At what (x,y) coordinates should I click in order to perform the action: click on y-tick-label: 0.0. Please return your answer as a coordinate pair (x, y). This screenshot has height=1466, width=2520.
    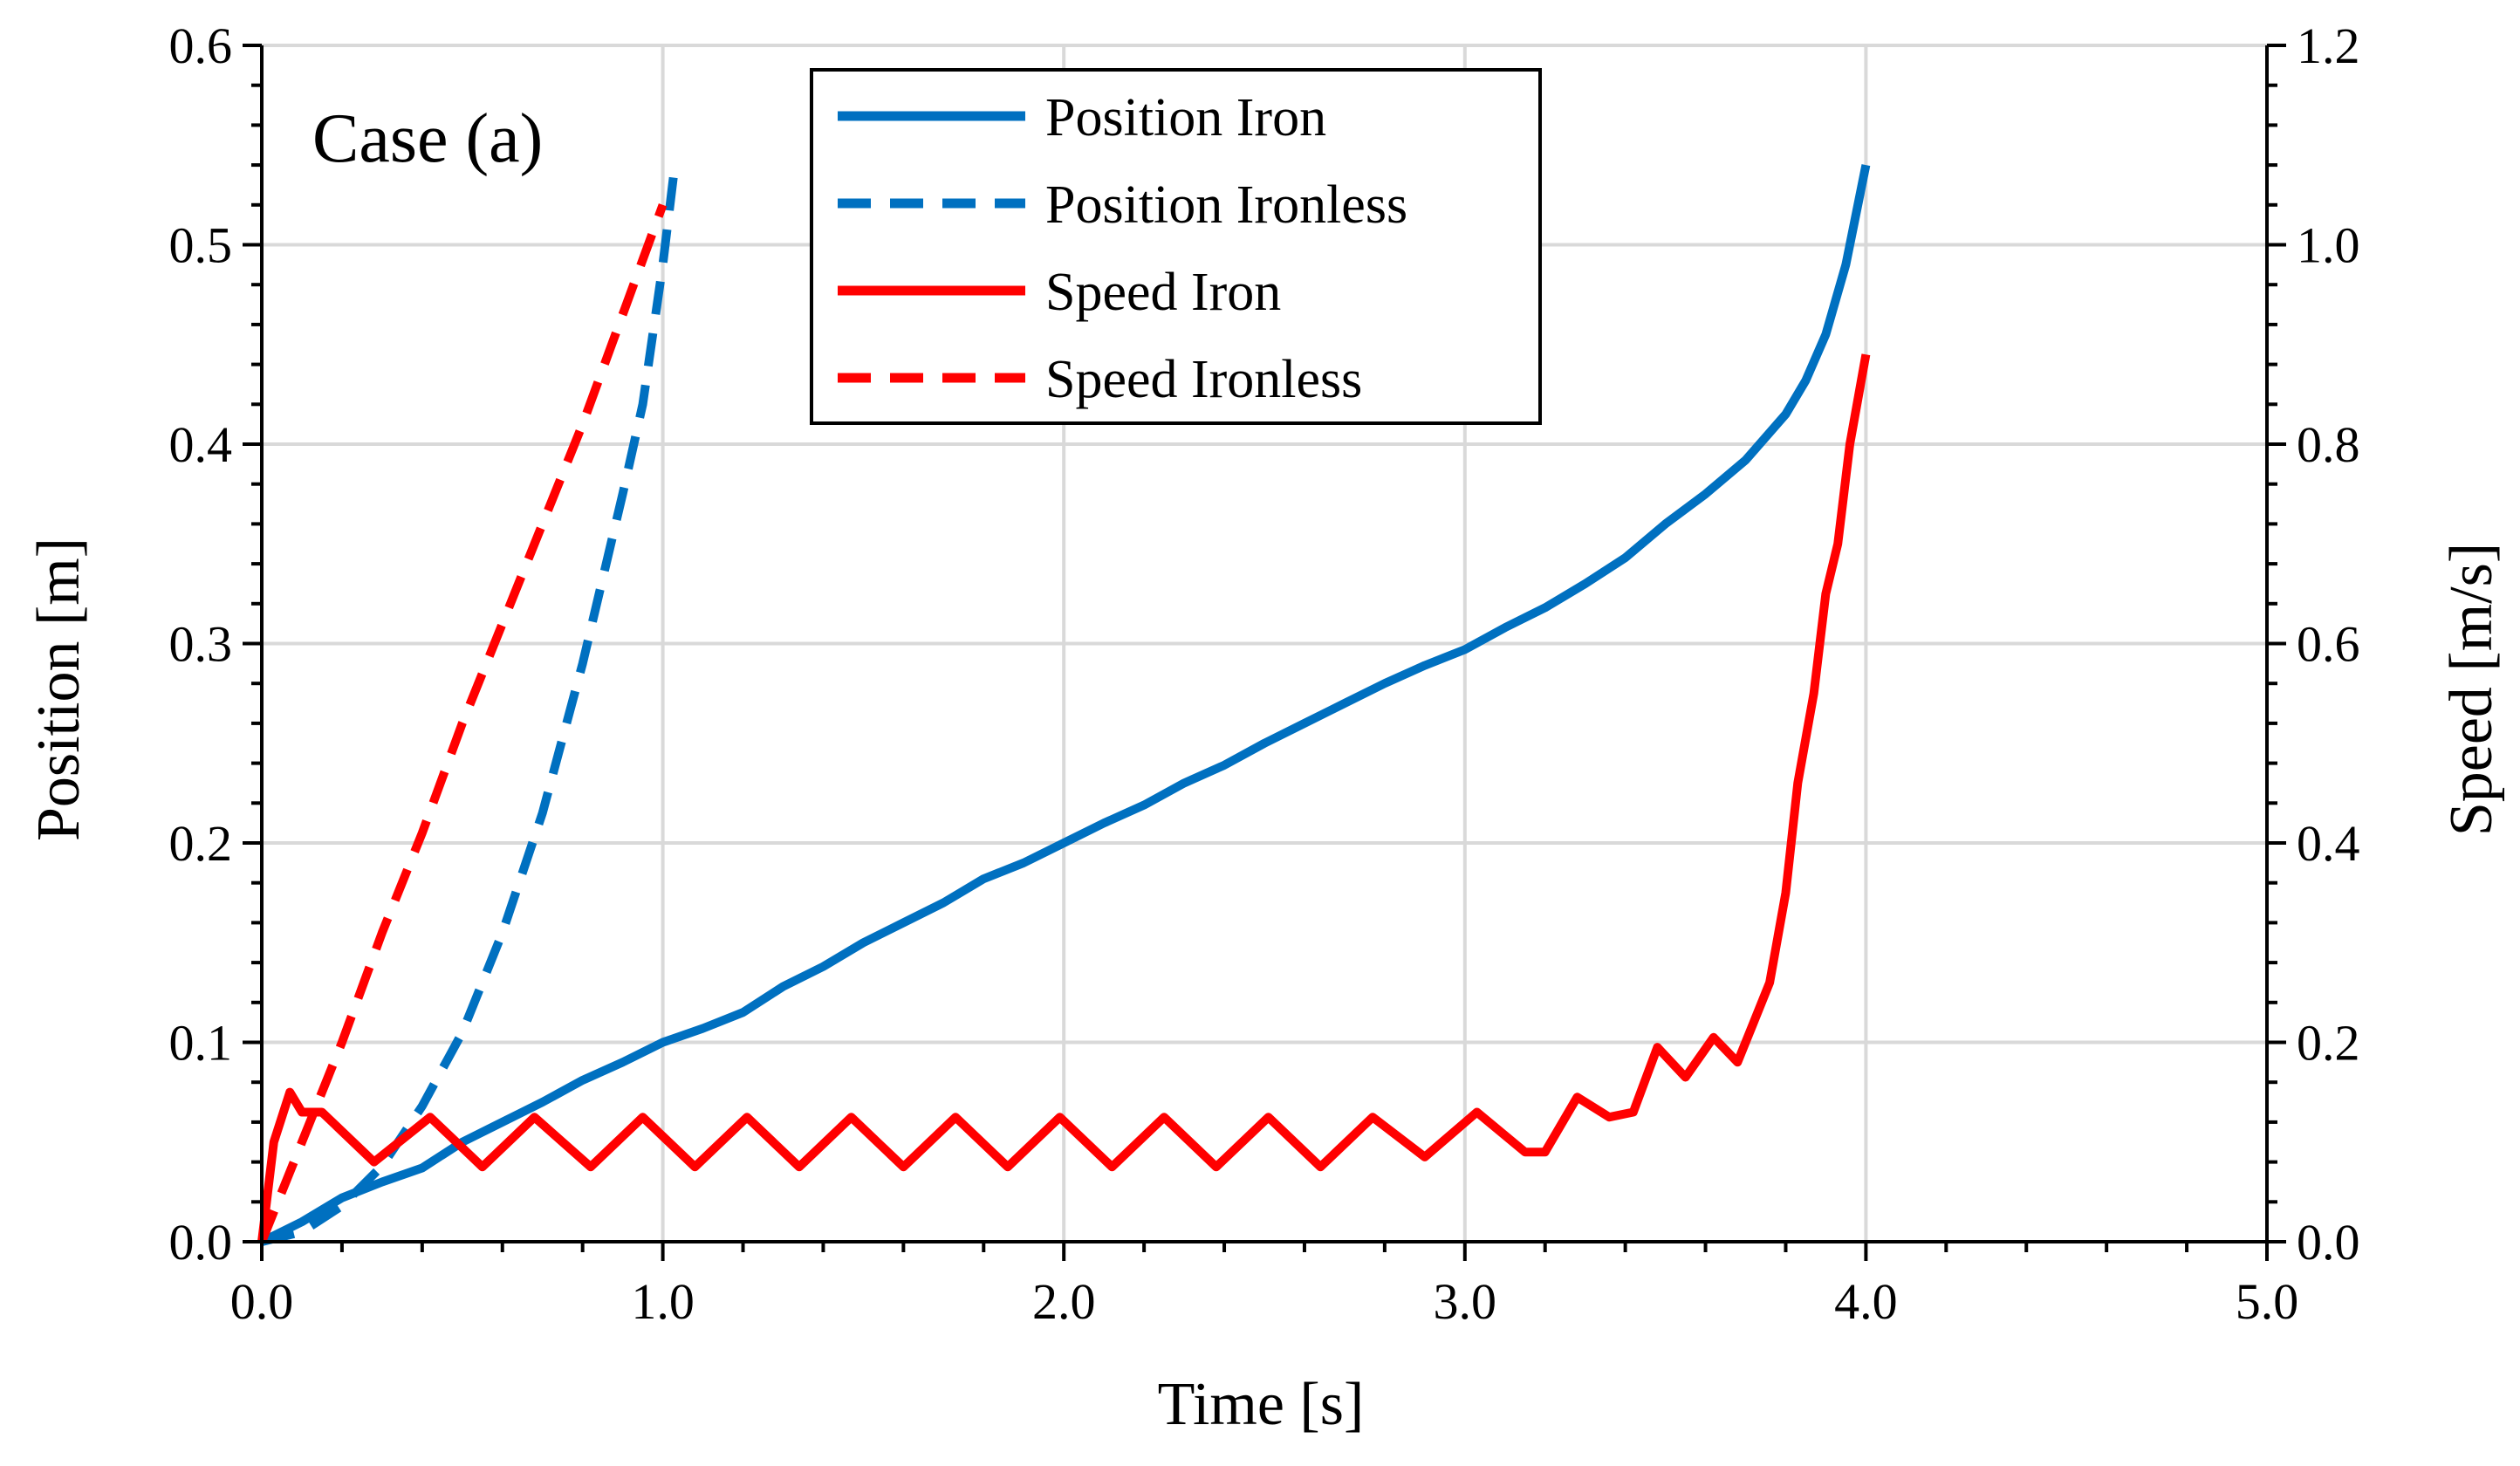
    Looking at the image, I should click on (201, 1242).